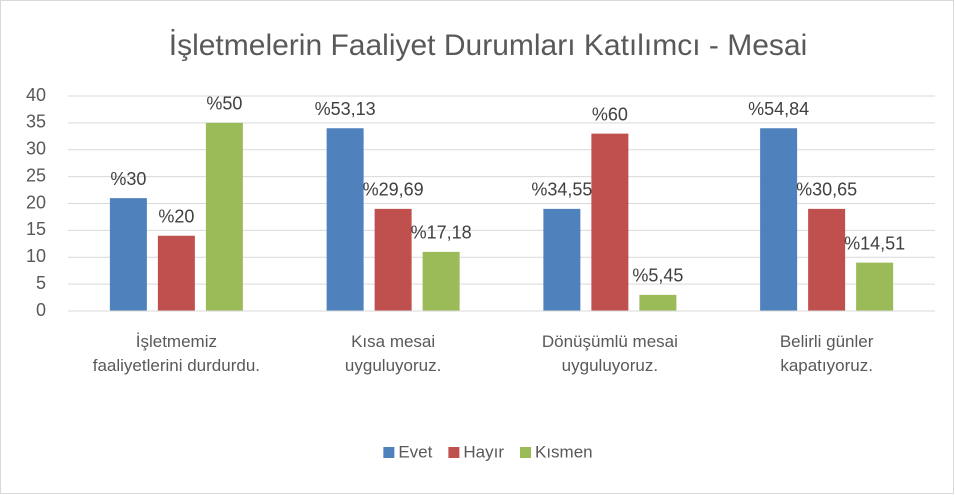  Describe the element at coordinates (415, 451) in the screenshot. I see `legend-label: Evet` at that location.